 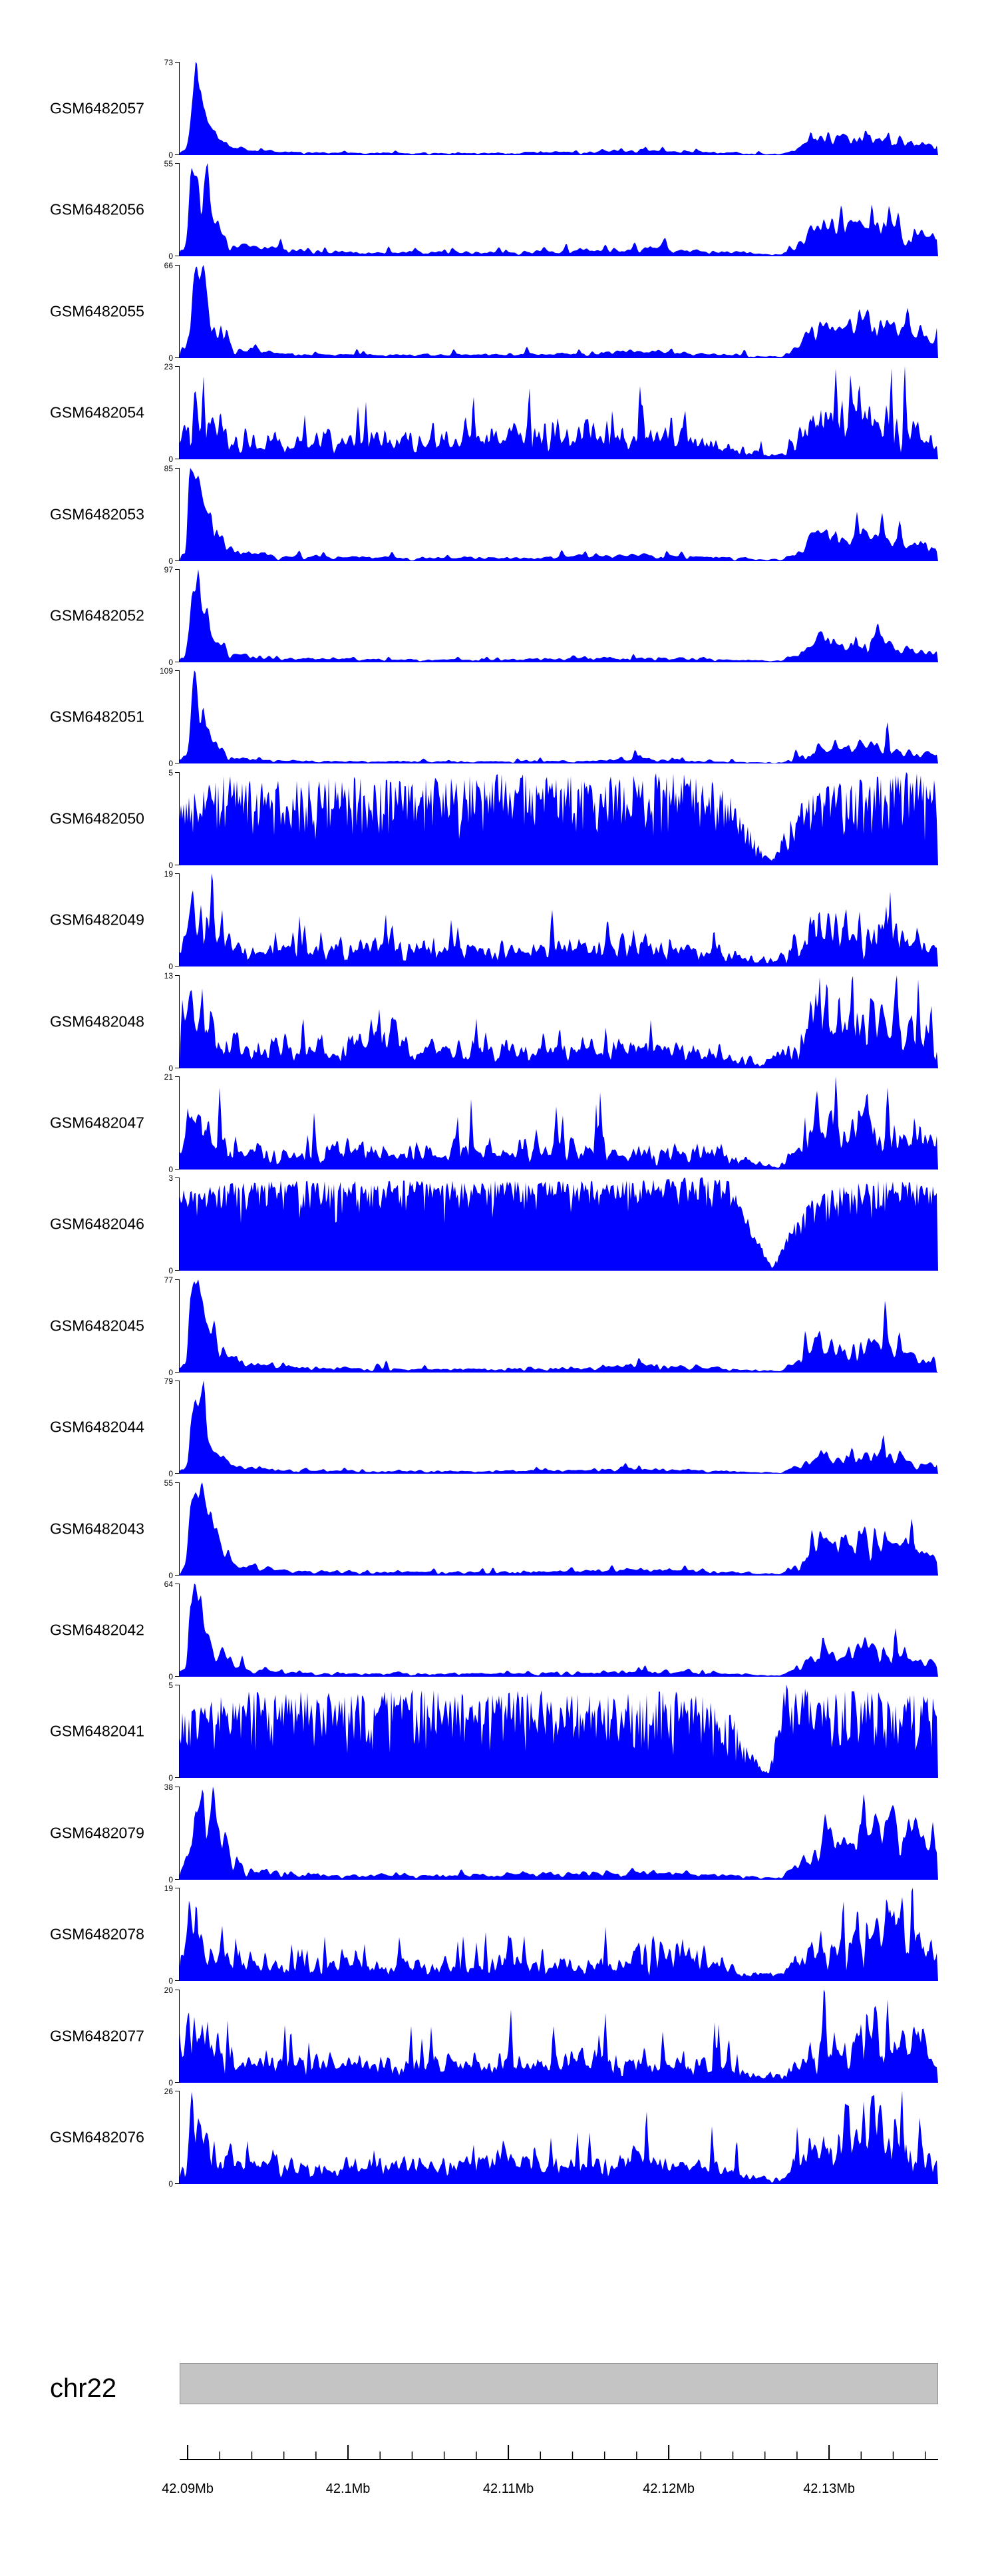 What do you see at coordinates (559, 2383) in the screenshot?
I see `chromosome-ideogram` at bounding box center [559, 2383].